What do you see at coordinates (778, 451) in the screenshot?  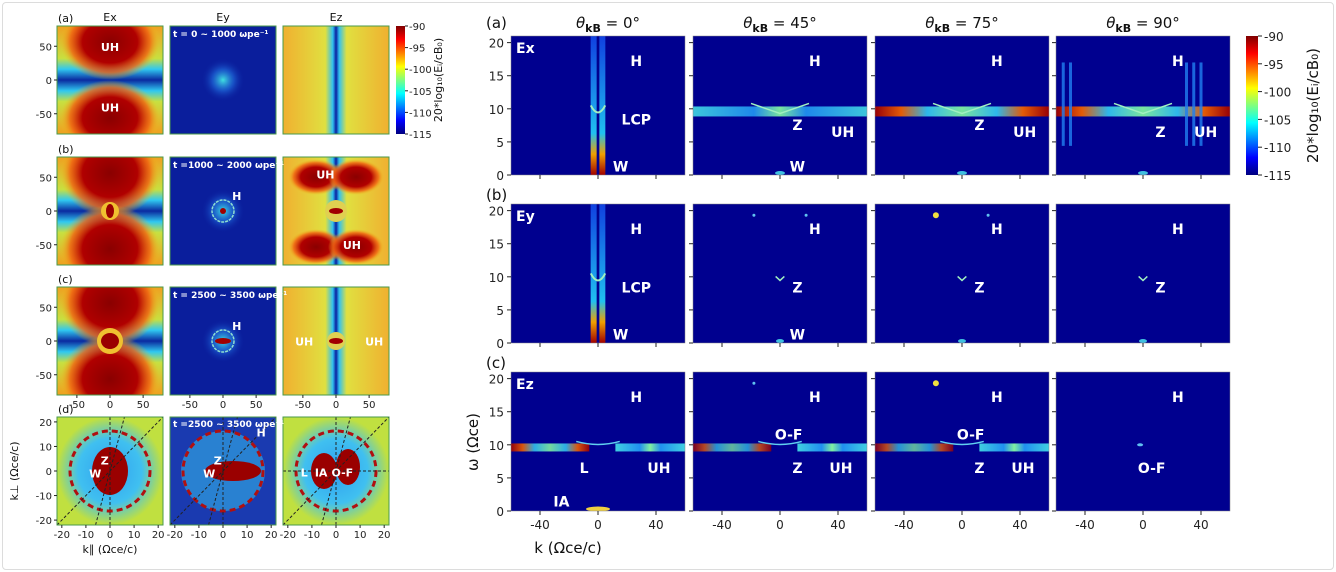 I see `right-panel-c-theta-45: -40 0 40` at bounding box center [778, 451].